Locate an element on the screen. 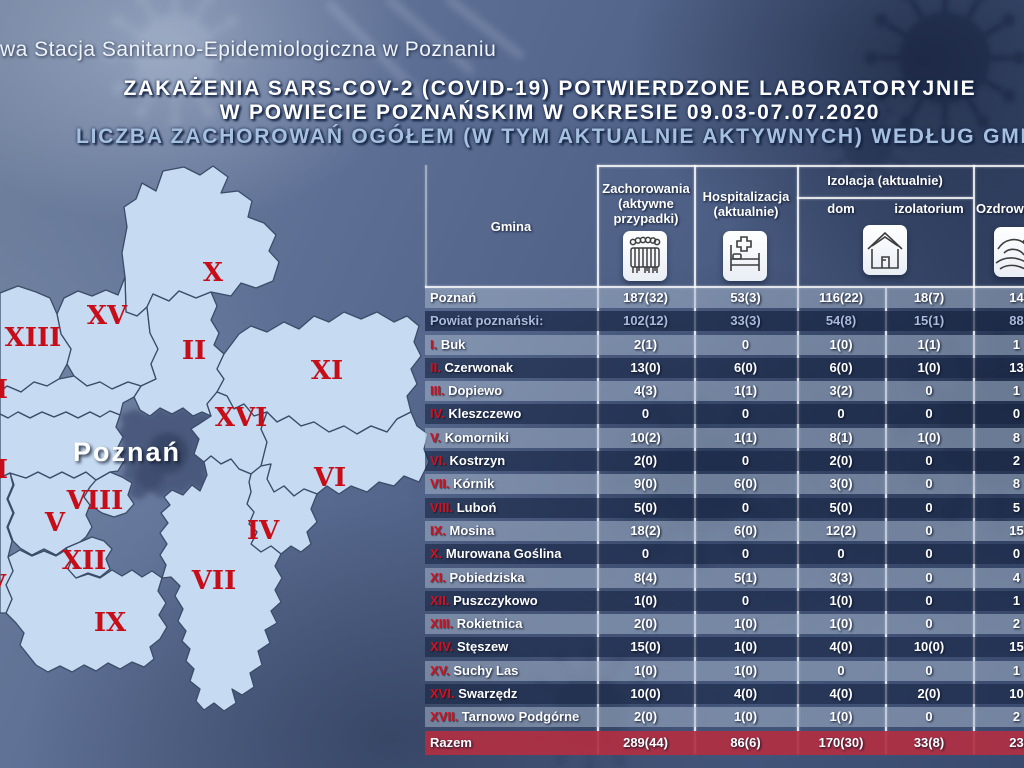 This screenshot has width=1024, height=768. gmina-name-cell: I. Buk is located at coordinates (511, 345).